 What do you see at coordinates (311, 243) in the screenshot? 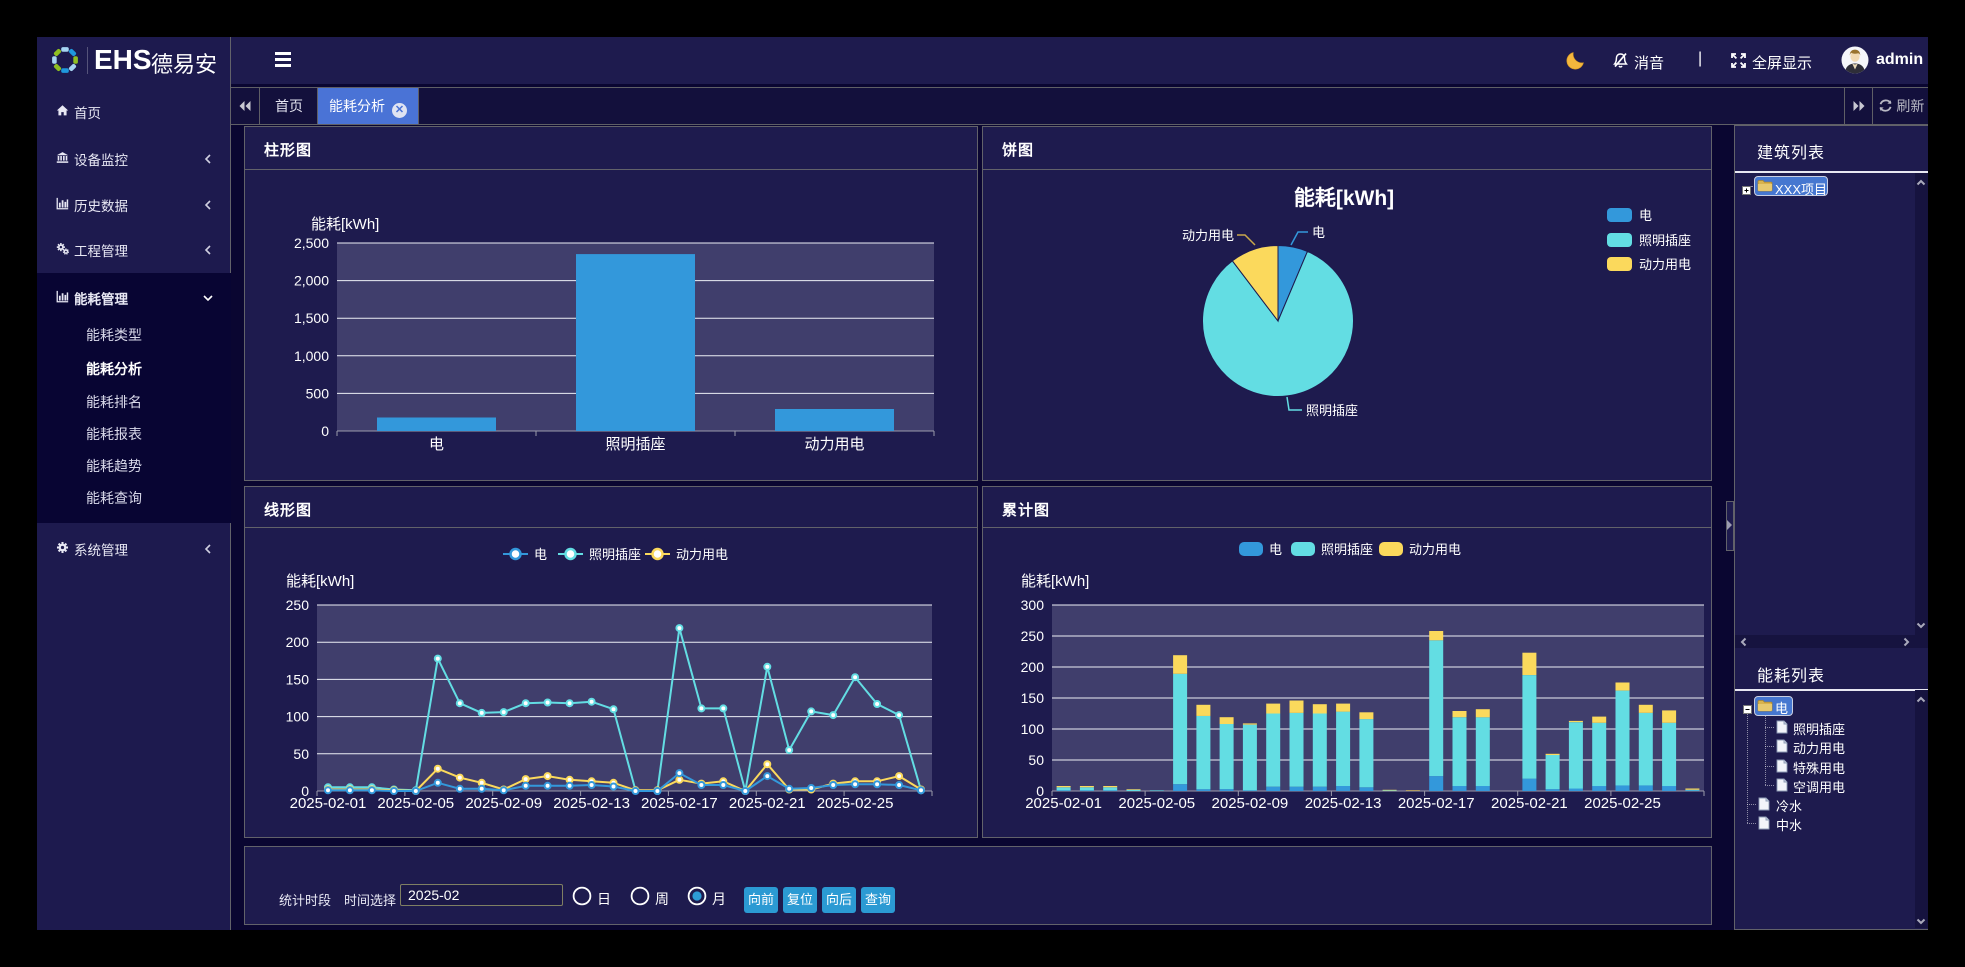
I see `svg-text: 2,500` at bounding box center [311, 243].